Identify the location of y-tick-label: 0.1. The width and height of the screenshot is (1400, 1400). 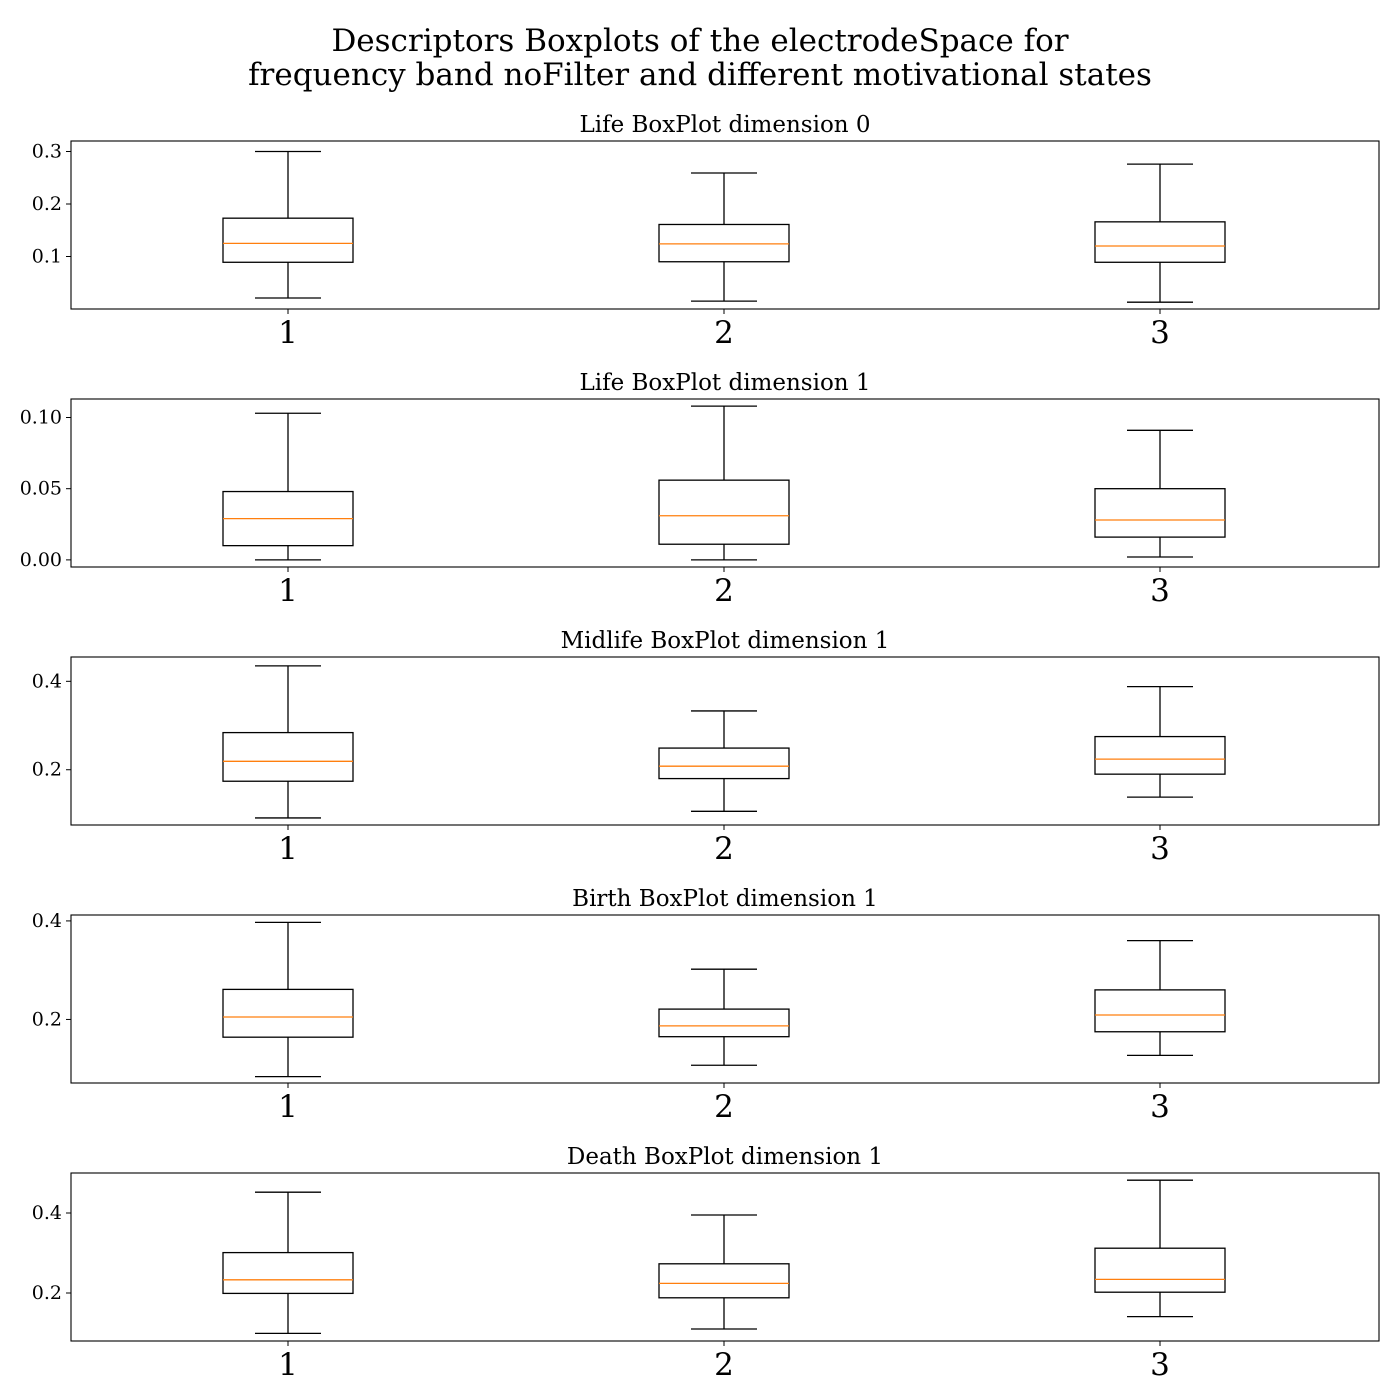
(47, 257).